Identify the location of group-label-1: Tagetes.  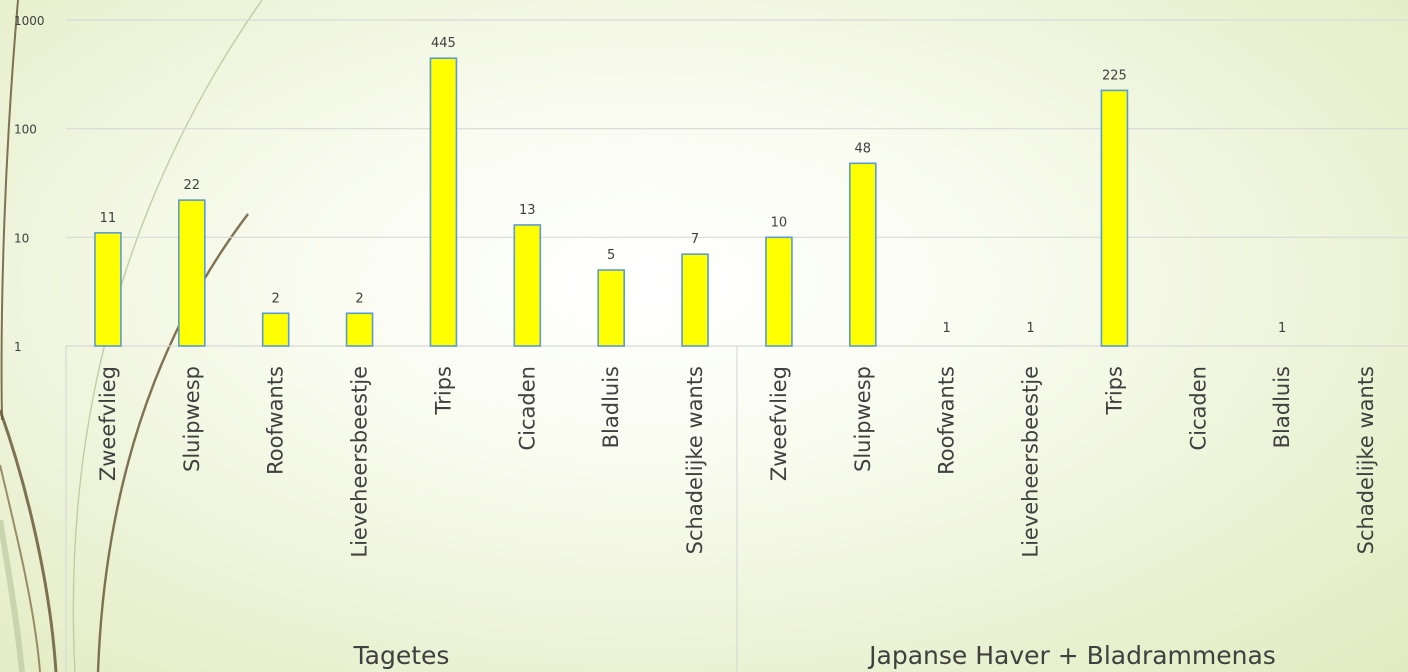
(401, 655).